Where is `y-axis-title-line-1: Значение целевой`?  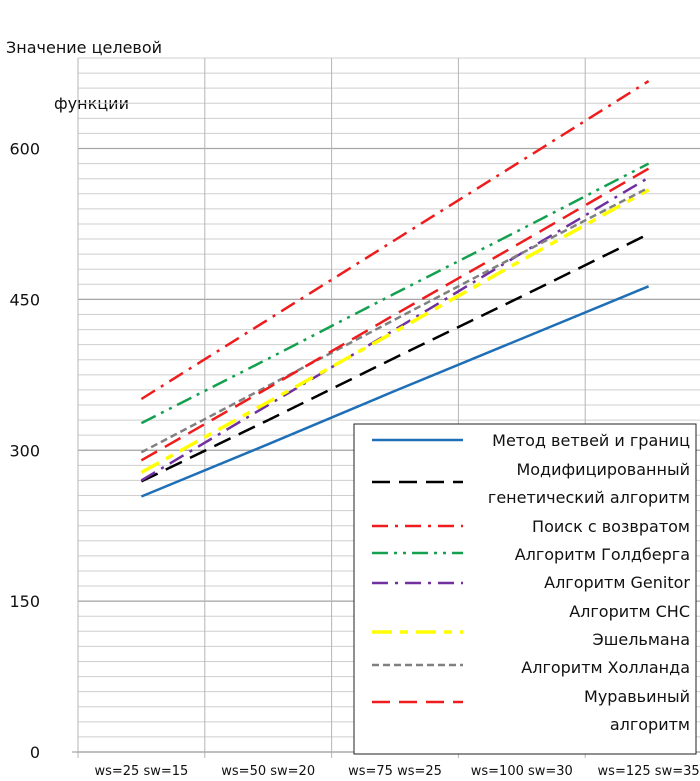 y-axis-title-line-1: Значение целевой is located at coordinates (84, 47).